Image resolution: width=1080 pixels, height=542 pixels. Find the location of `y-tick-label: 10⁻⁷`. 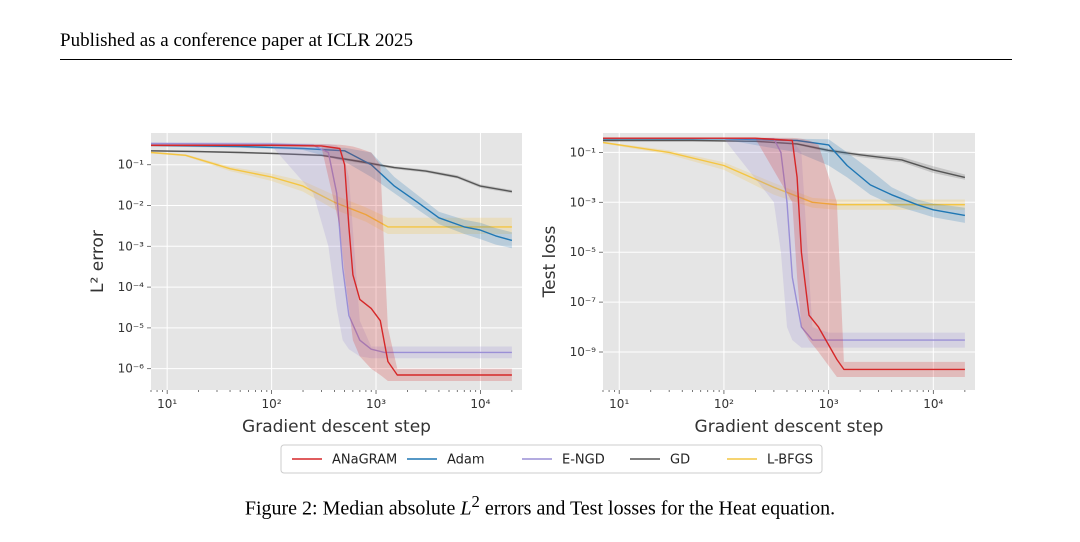

y-tick-label: 10⁻⁷ is located at coordinates (583, 302).